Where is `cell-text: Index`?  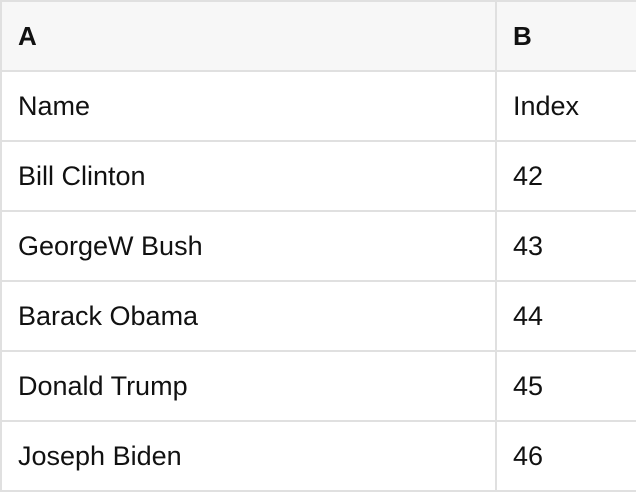
cell-text: Index is located at coordinates (546, 105).